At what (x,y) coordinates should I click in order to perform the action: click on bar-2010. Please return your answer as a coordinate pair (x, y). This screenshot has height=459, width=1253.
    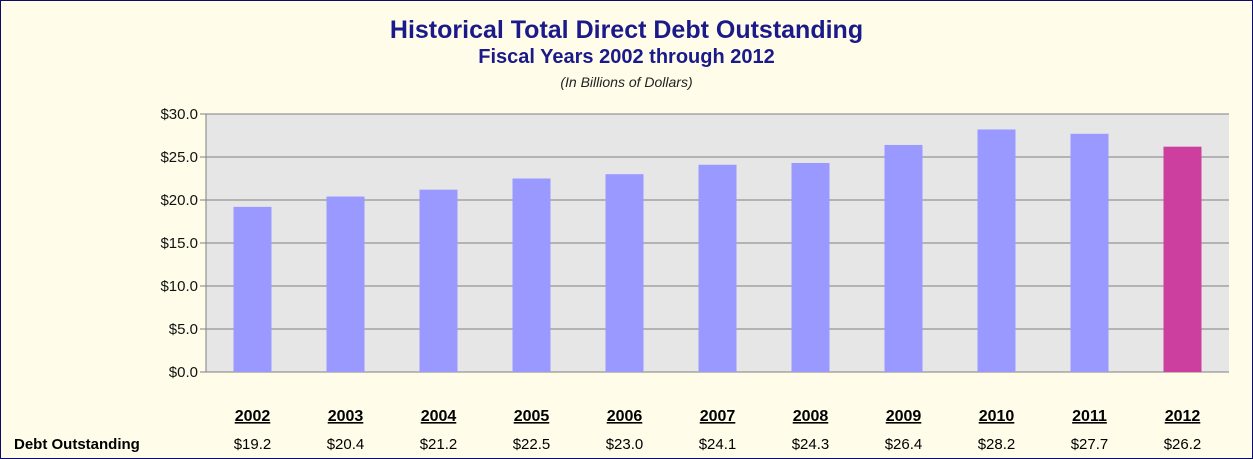
    Looking at the image, I should click on (996, 250).